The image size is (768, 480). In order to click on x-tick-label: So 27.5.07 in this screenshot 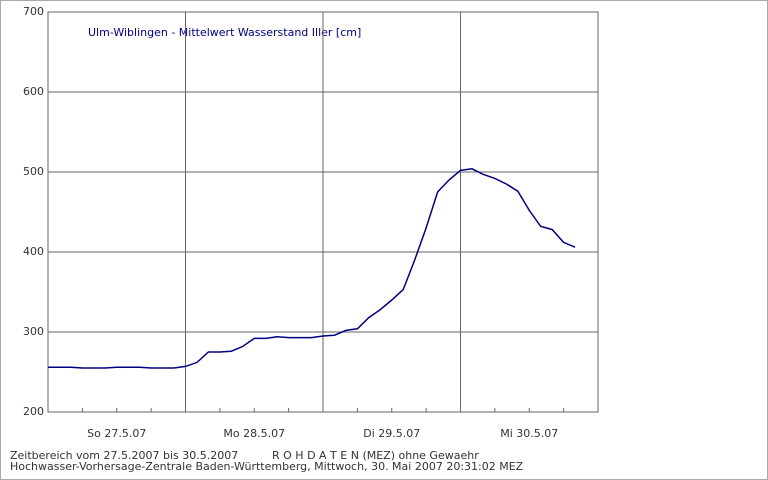, I will do `click(116, 433)`.